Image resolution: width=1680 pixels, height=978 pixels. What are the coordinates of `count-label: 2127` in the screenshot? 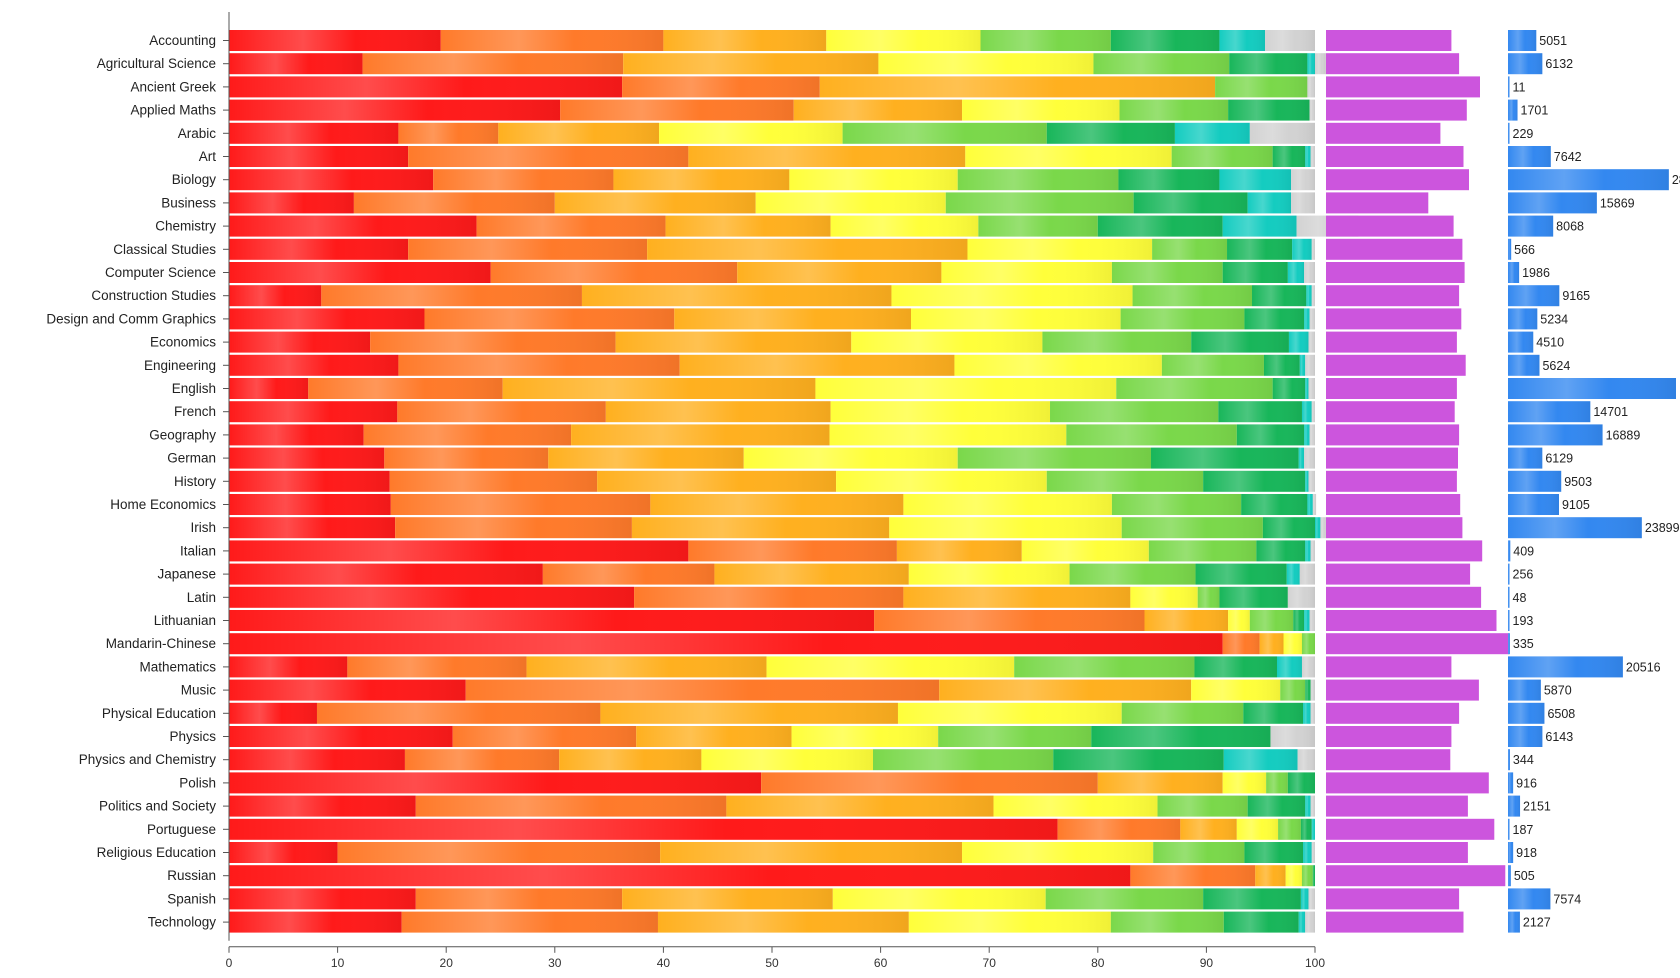 It's located at (1537, 923).